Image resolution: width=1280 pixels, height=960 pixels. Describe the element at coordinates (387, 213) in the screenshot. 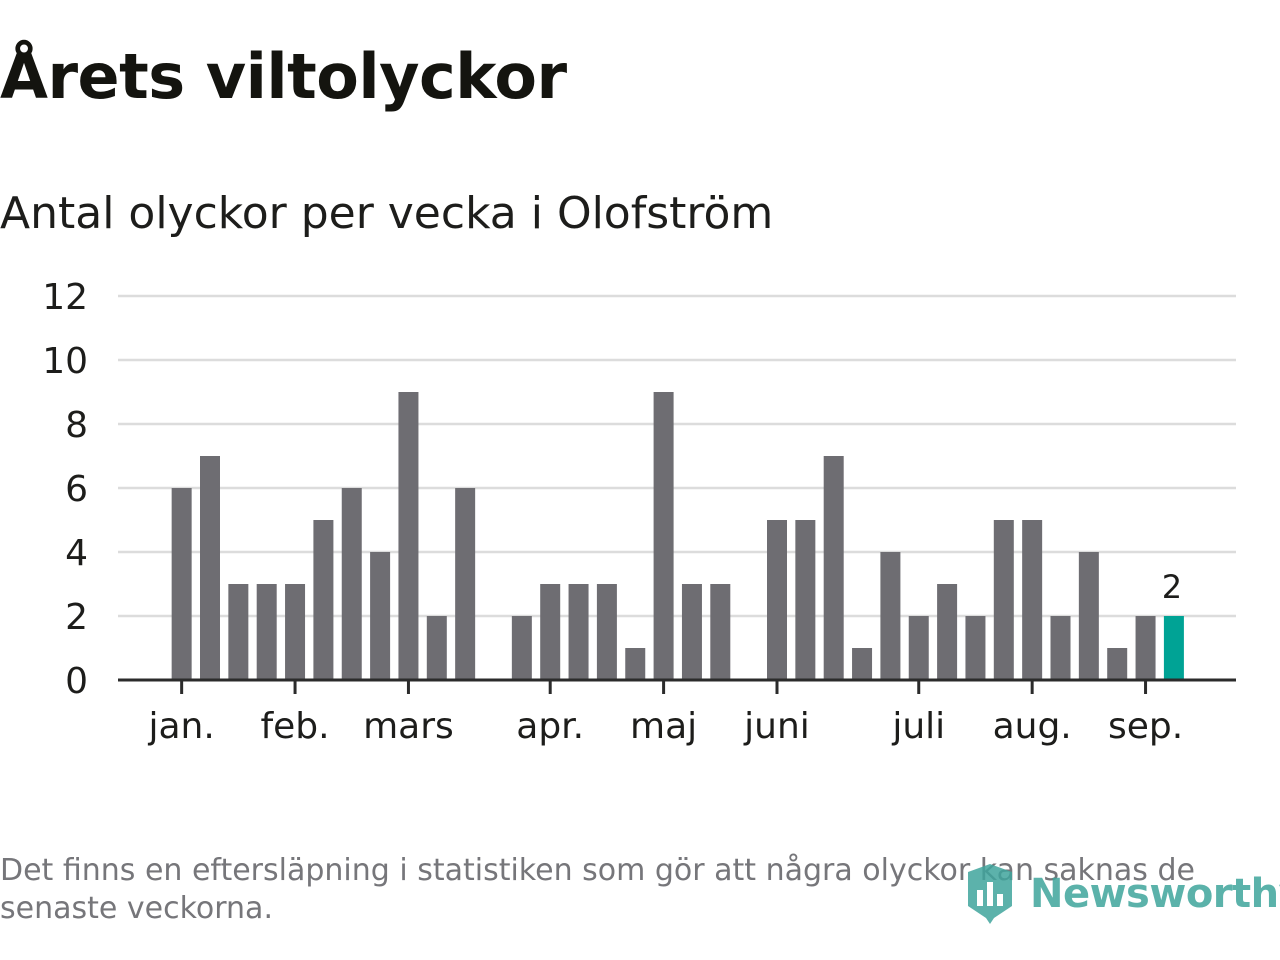

I see `chart-subtitle: Antal olyckor per vecka i Olofström` at that location.